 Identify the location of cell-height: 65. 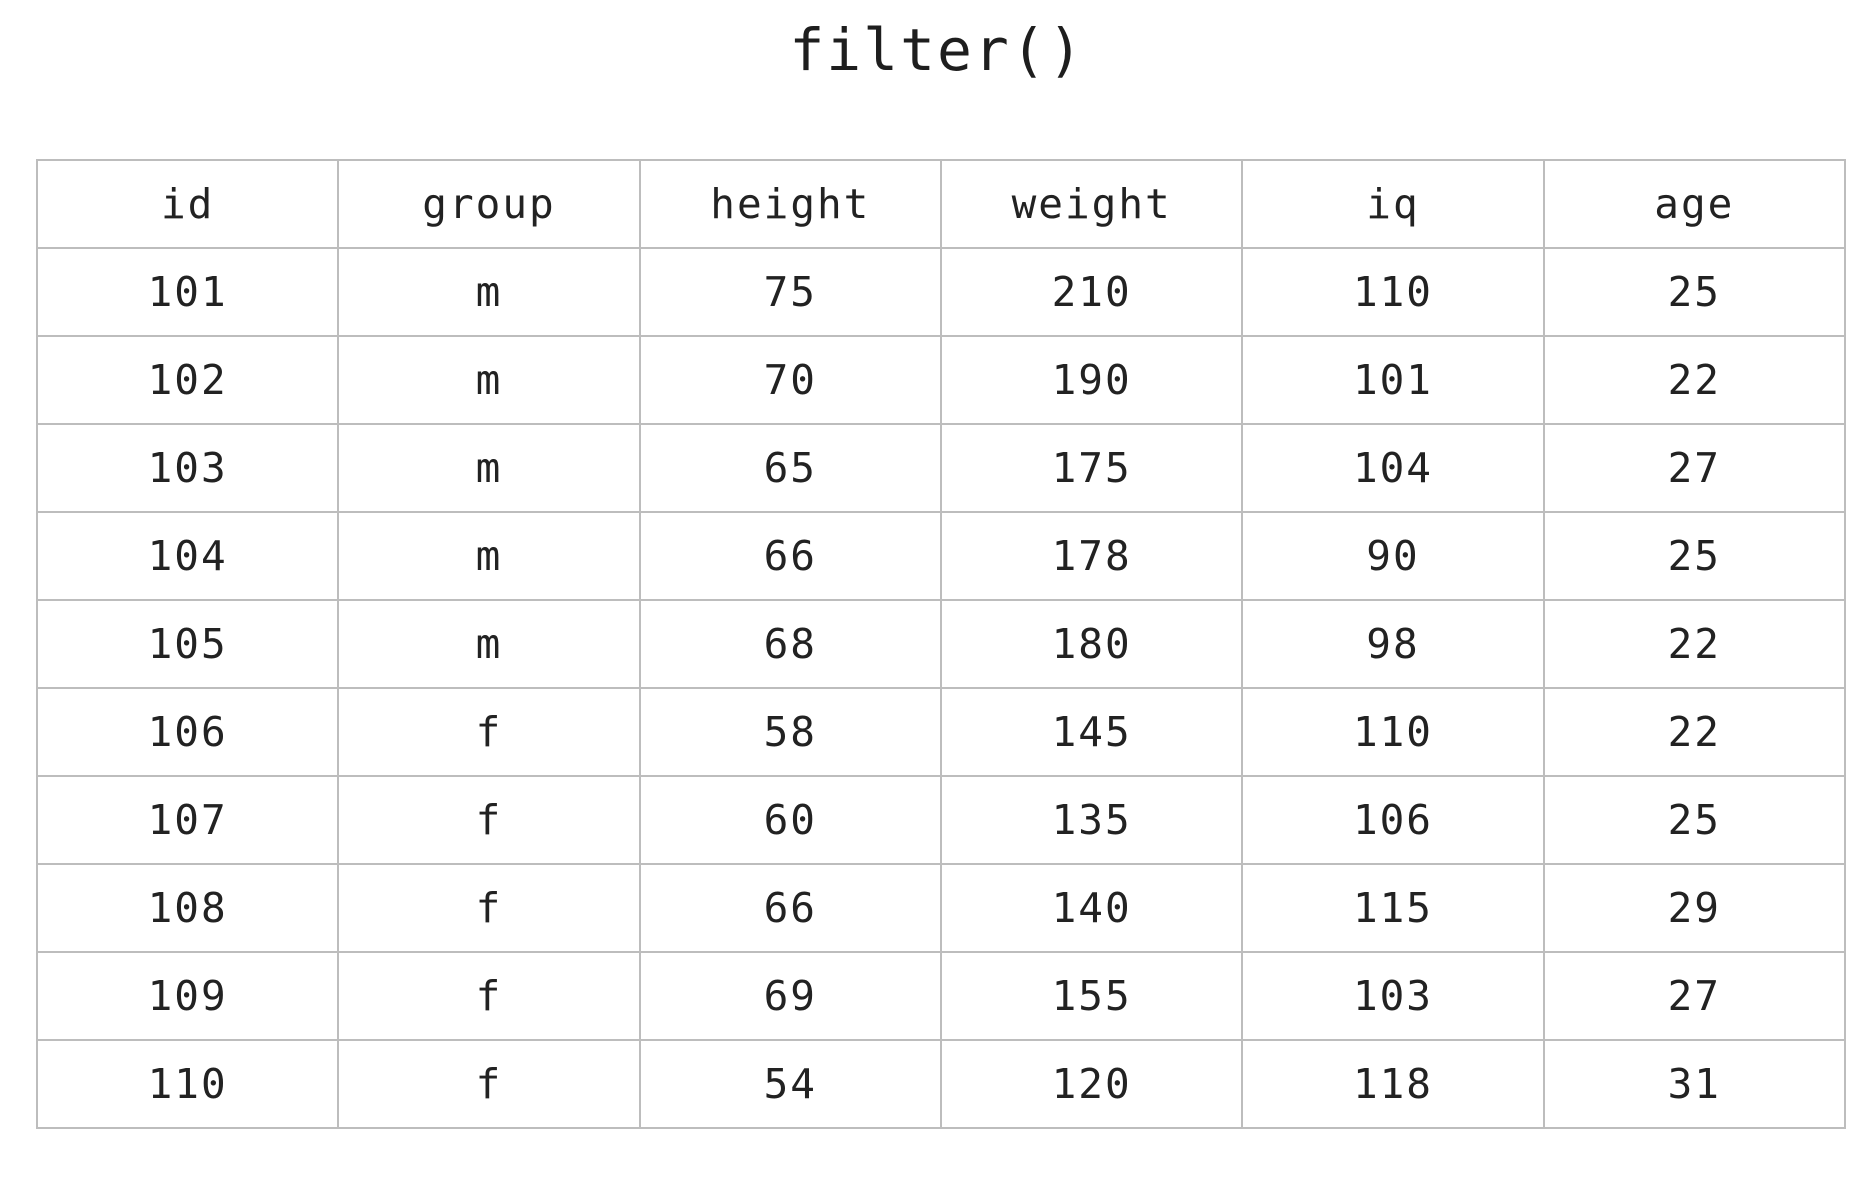
(790, 468).